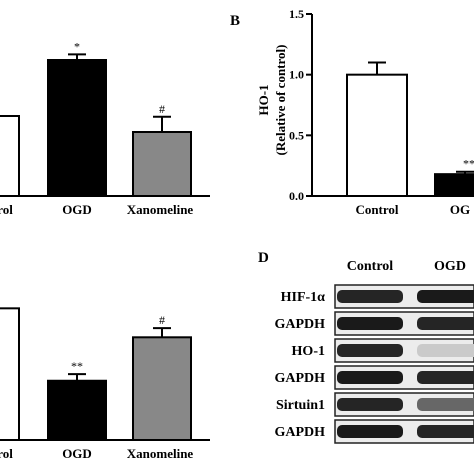 The width and height of the screenshot is (474, 474). What do you see at coordinates (300, 405) in the screenshot?
I see `blot-row-label-4: Sirtuin1` at bounding box center [300, 405].